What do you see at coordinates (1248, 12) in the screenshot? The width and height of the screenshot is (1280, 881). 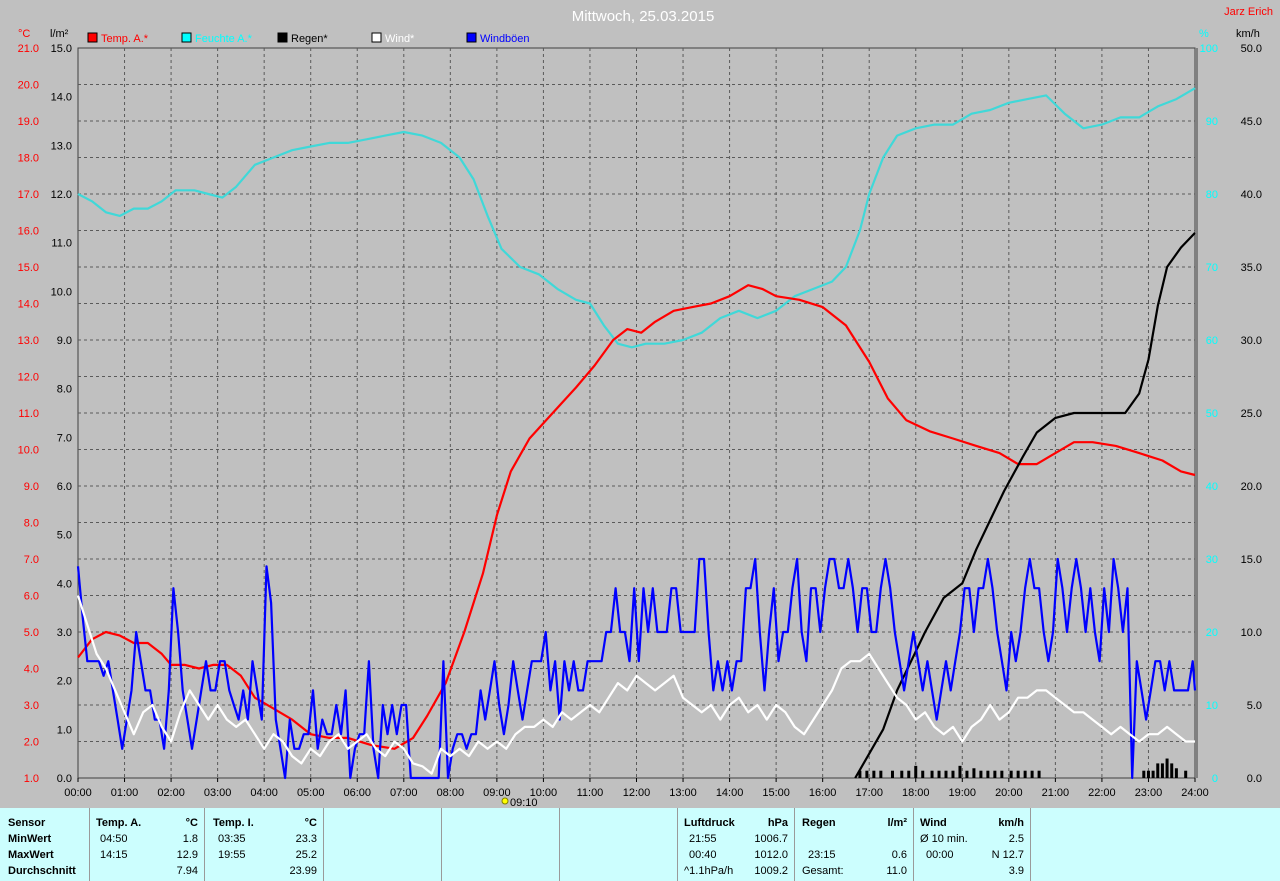 I see `author-label: Jarz Erich` at bounding box center [1248, 12].